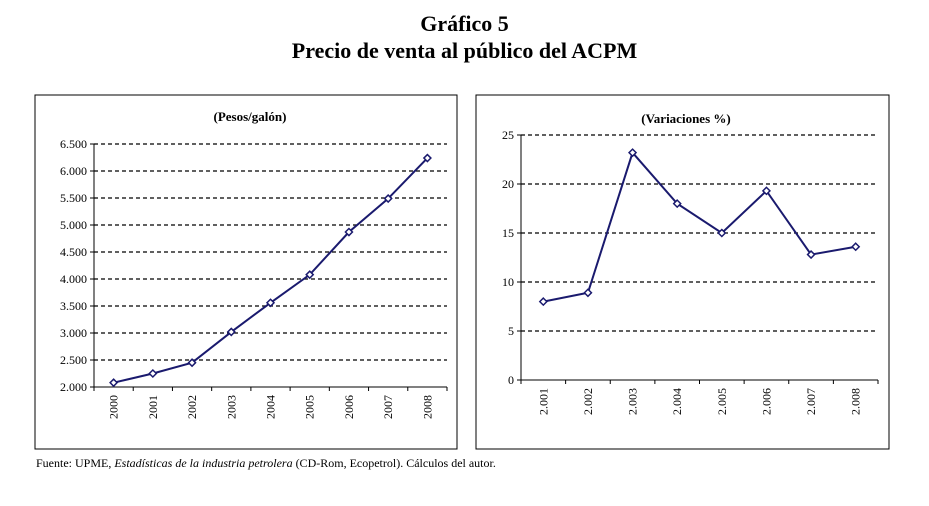 The width and height of the screenshot is (929, 506). I want to click on chart1-xtick-label: 2004, so click(271, 407).